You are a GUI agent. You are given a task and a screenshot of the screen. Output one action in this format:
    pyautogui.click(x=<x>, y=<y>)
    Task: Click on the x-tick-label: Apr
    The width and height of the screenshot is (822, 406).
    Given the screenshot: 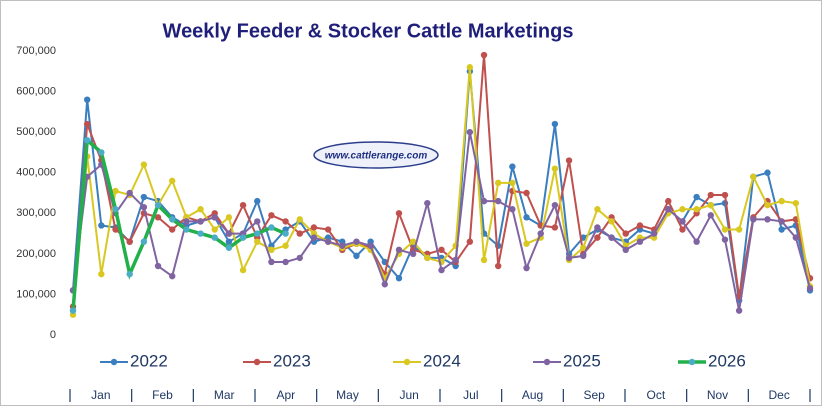 What is the action you would take?
    pyautogui.click(x=285, y=395)
    